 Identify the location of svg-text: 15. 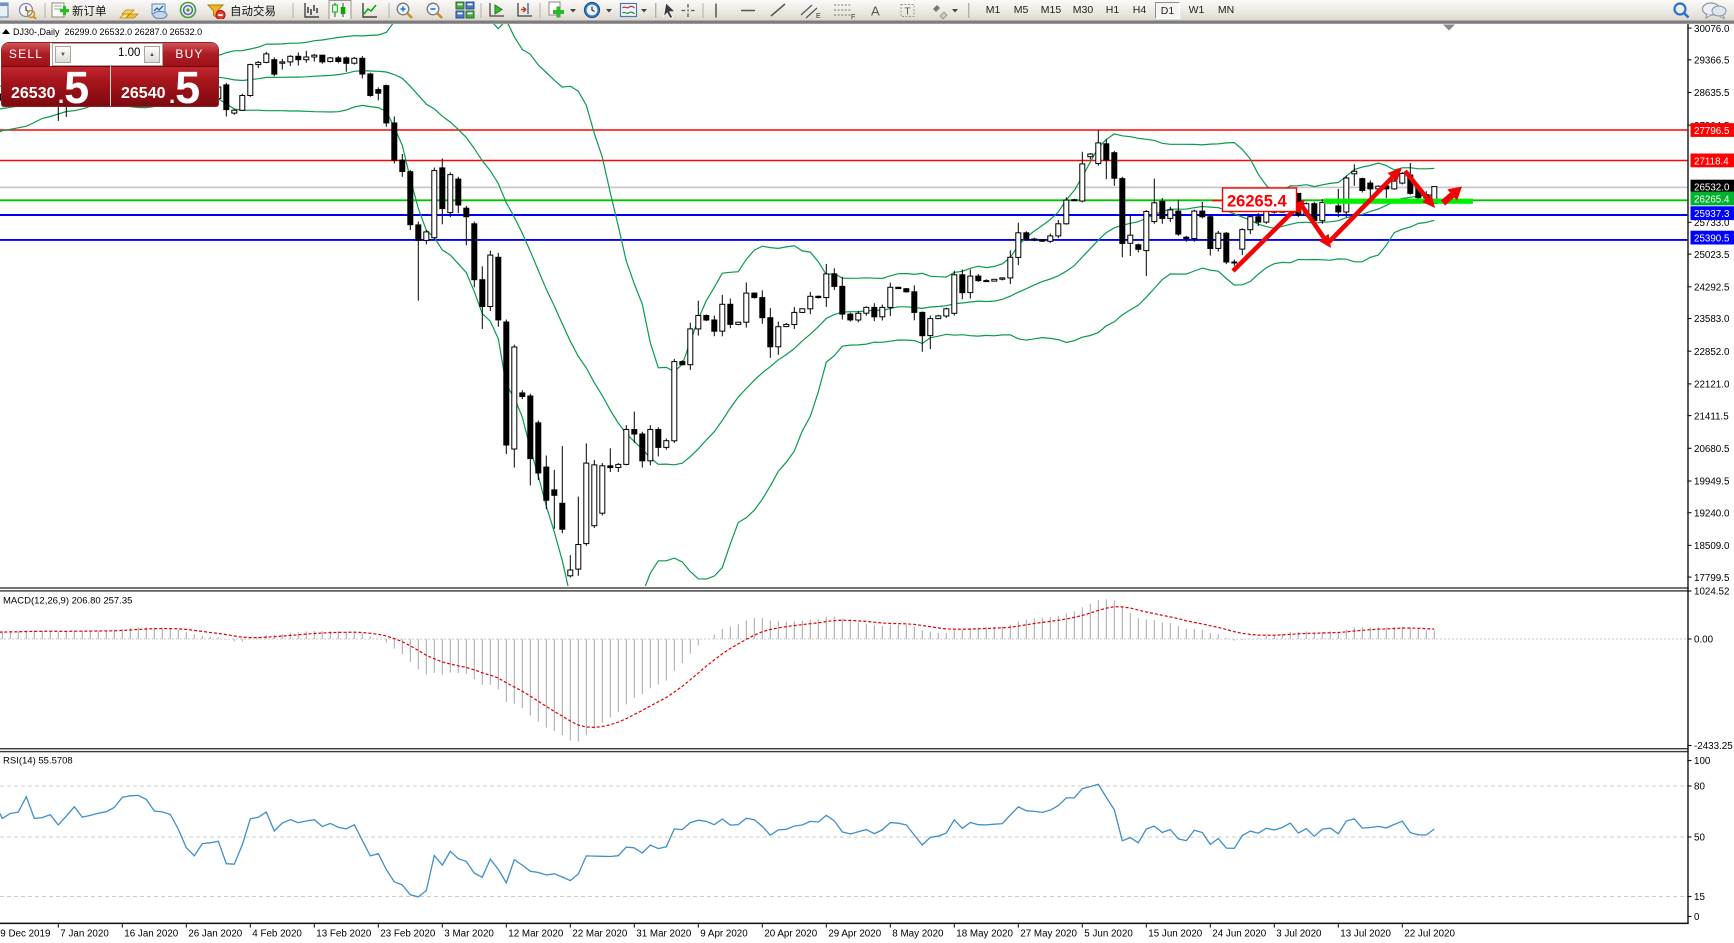
(1699, 897).